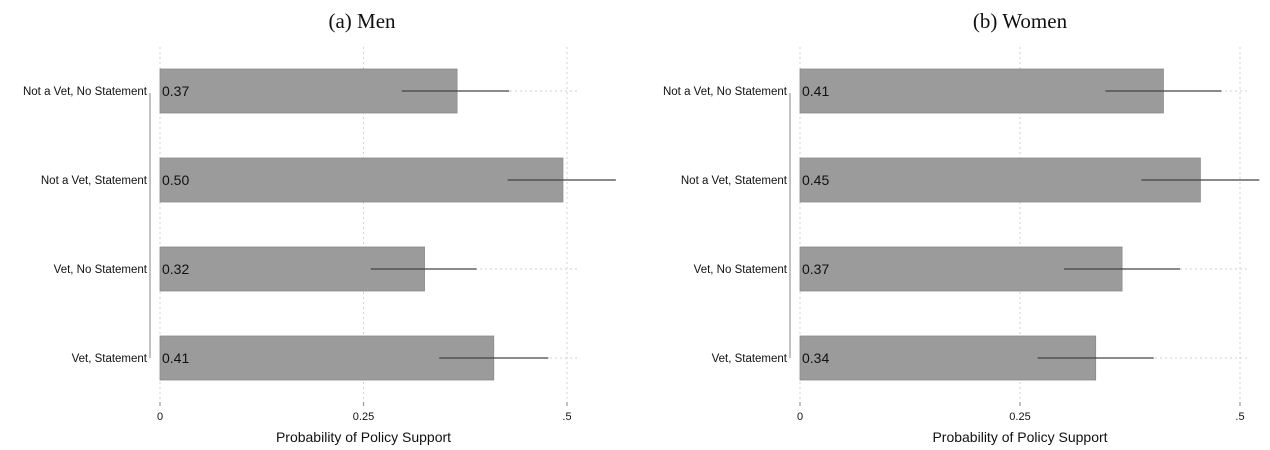 The image size is (1270, 450). I want to click on panel-title: (a) Men, so click(362, 21).